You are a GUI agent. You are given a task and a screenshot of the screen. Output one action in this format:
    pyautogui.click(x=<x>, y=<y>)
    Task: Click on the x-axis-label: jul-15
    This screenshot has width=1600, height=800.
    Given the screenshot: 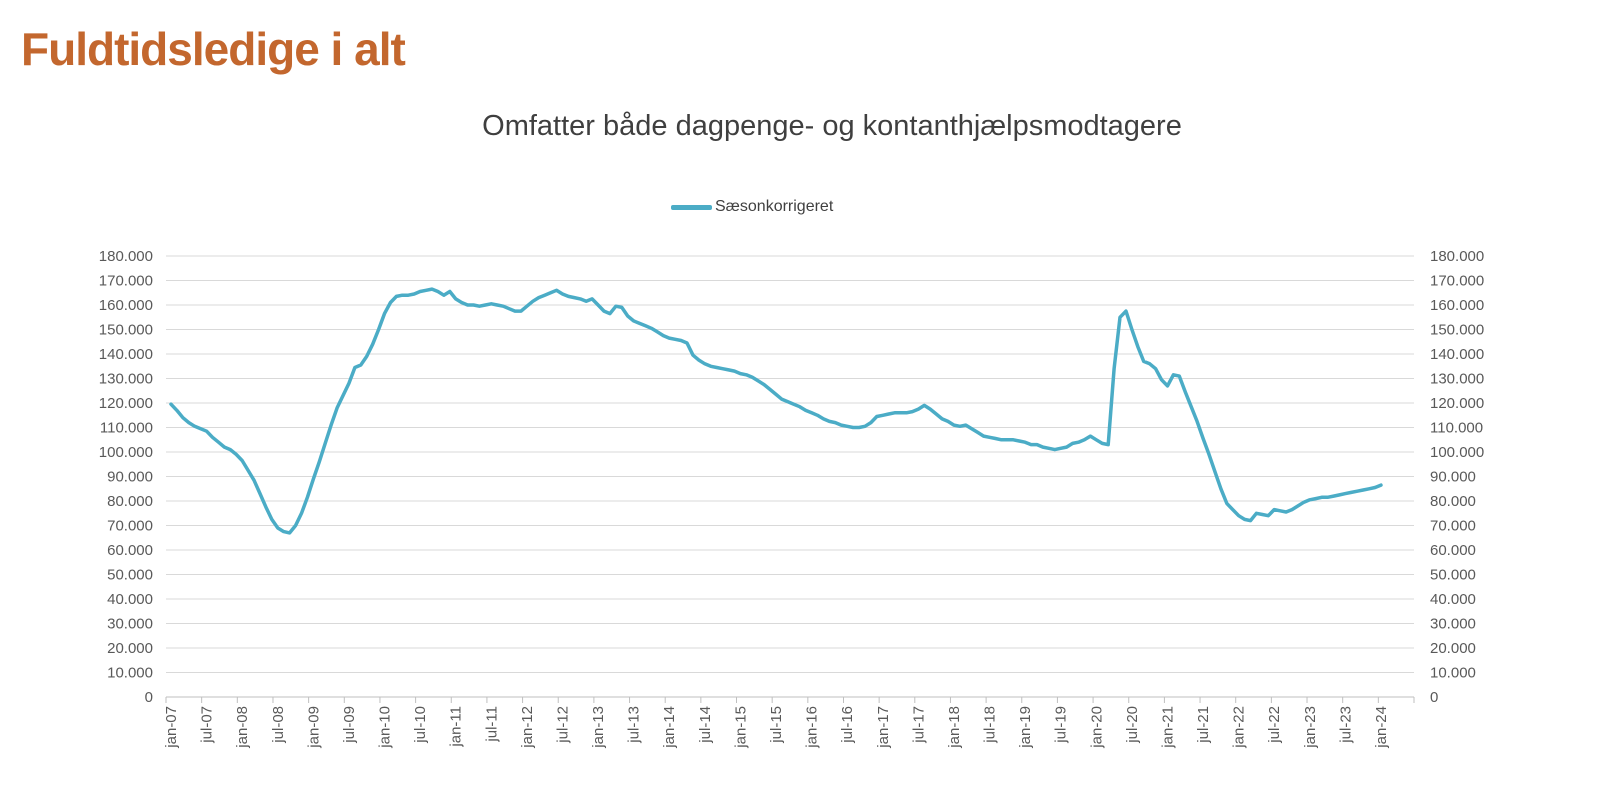 What is the action you would take?
    pyautogui.click(x=776, y=725)
    